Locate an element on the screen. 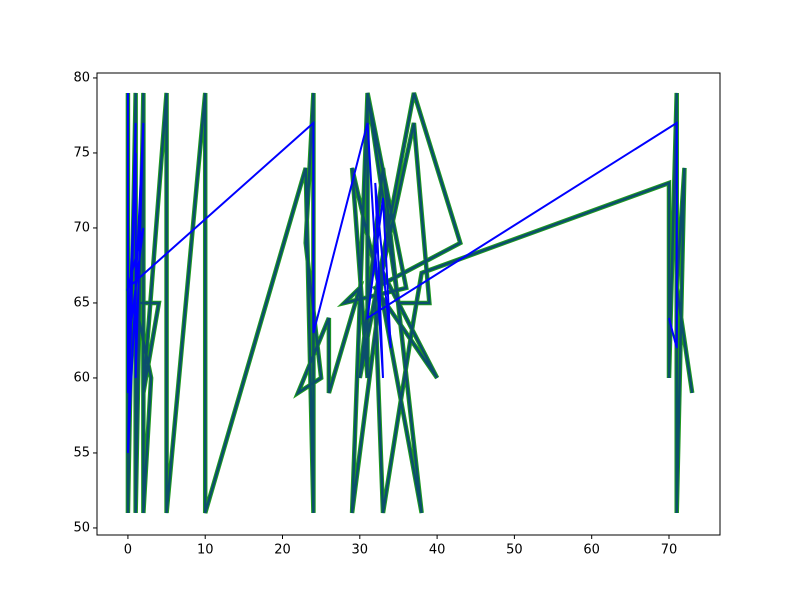  x-tick-label: 20 is located at coordinates (282, 550).